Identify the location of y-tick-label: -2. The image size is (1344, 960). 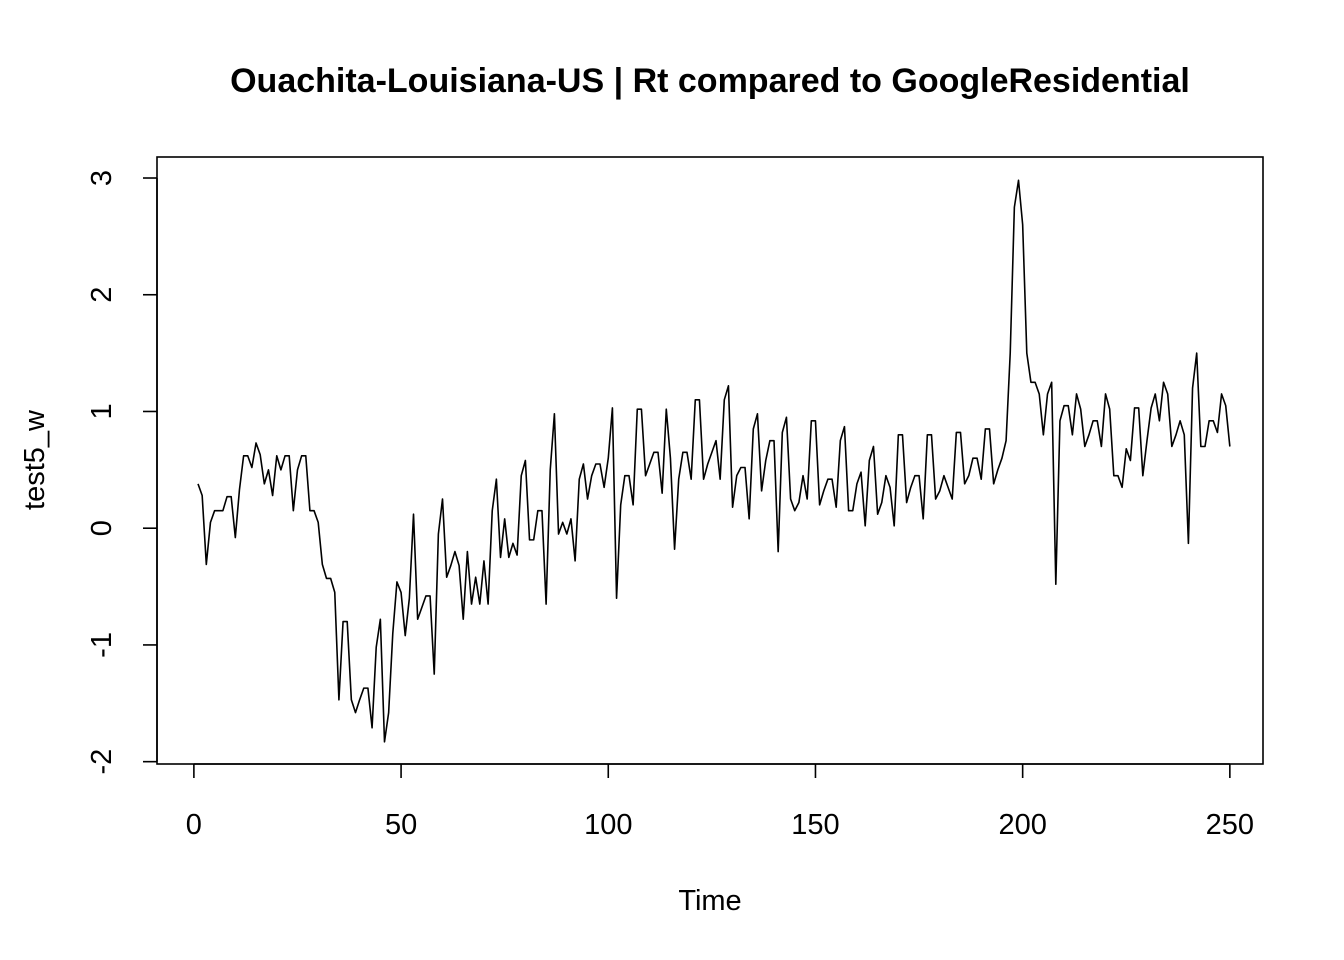
(102, 762).